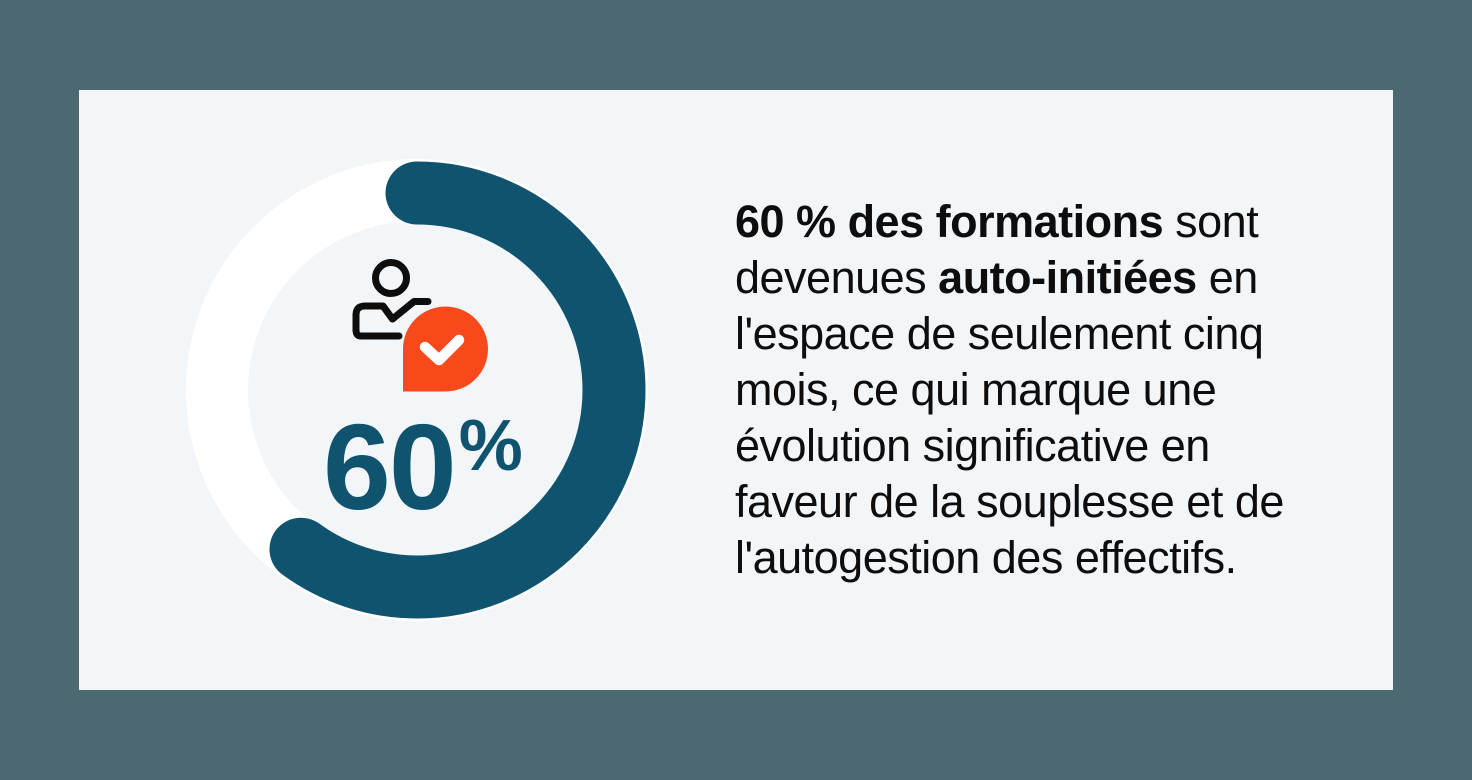 The height and width of the screenshot is (780, 1472). Describe the element at coordinates (1211, 221) in the screenshot. I see `stat-text: sont` at that location.